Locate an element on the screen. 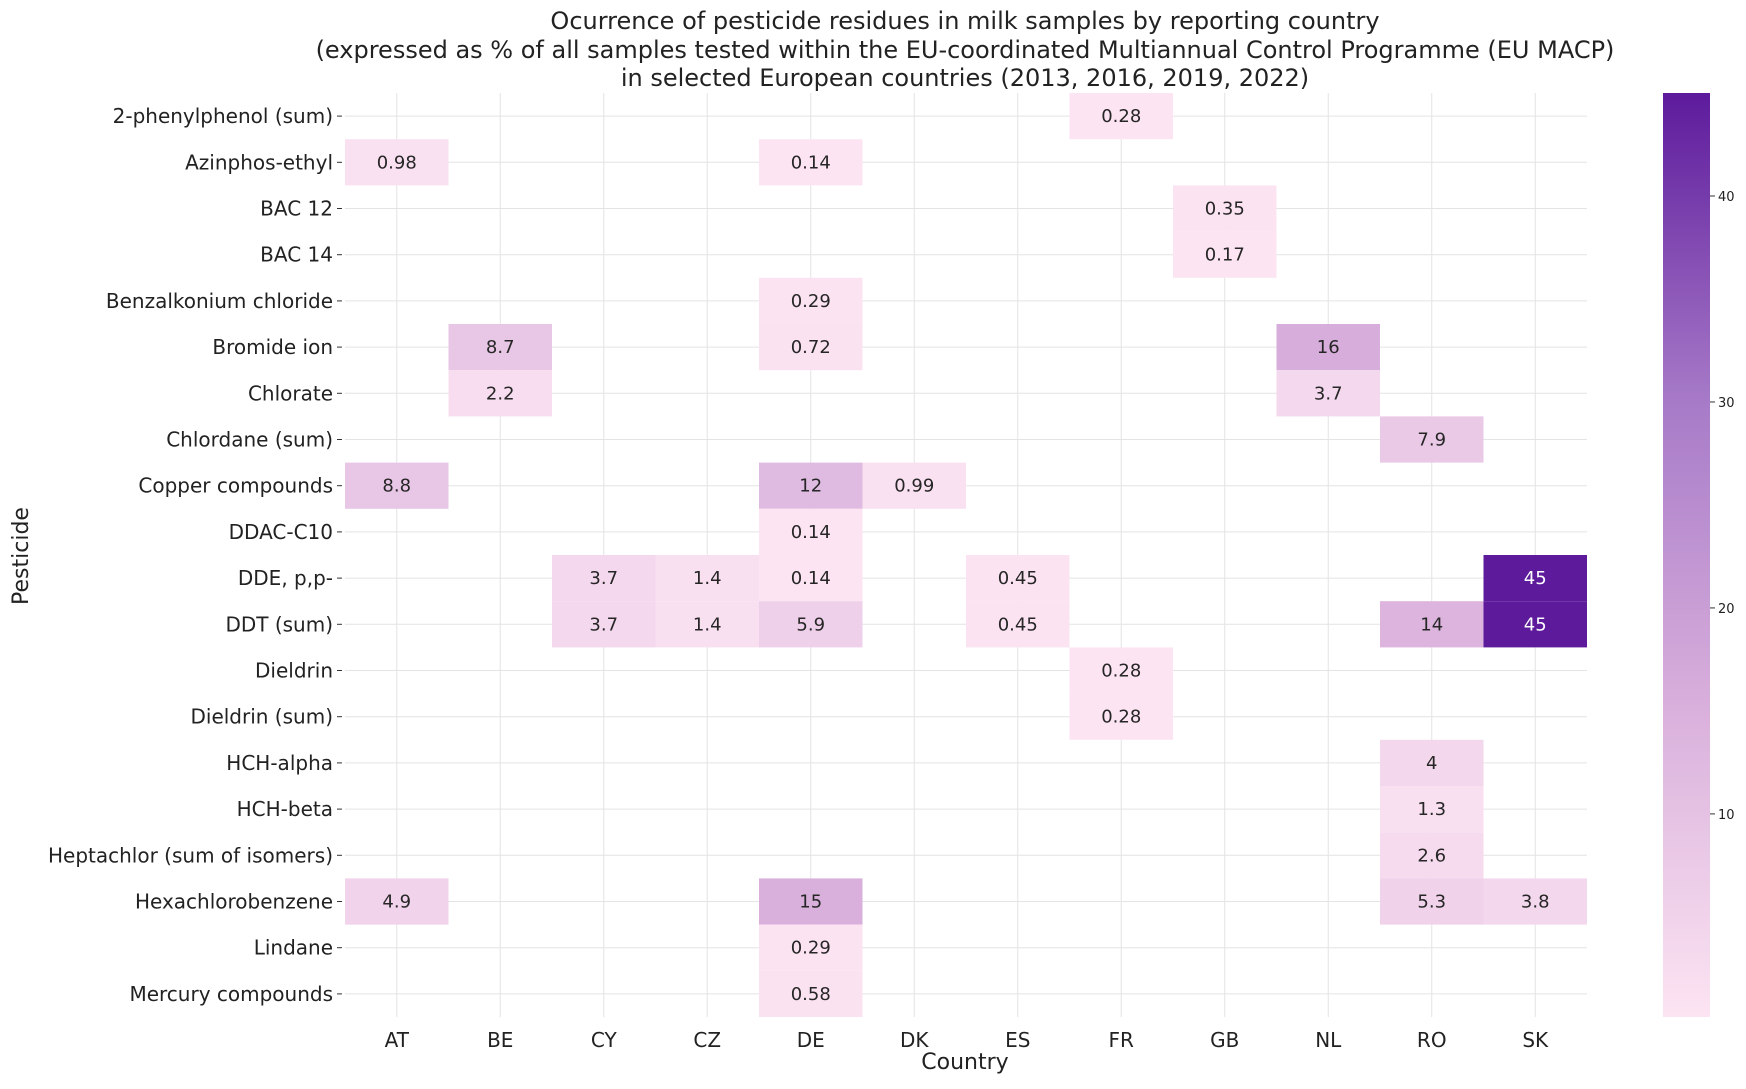 This screenshot has width=1746, height=1089. y-tick-label: DDAC-C10 is located at coordinates (281, 532).